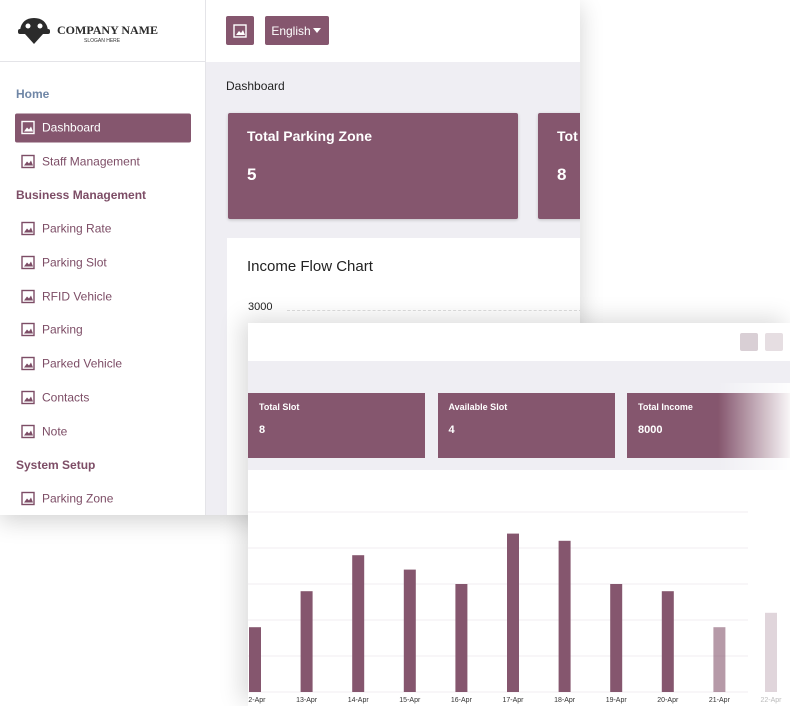 The image size is (790, 706). I want to click on top-bar: English, so click(393, 31).